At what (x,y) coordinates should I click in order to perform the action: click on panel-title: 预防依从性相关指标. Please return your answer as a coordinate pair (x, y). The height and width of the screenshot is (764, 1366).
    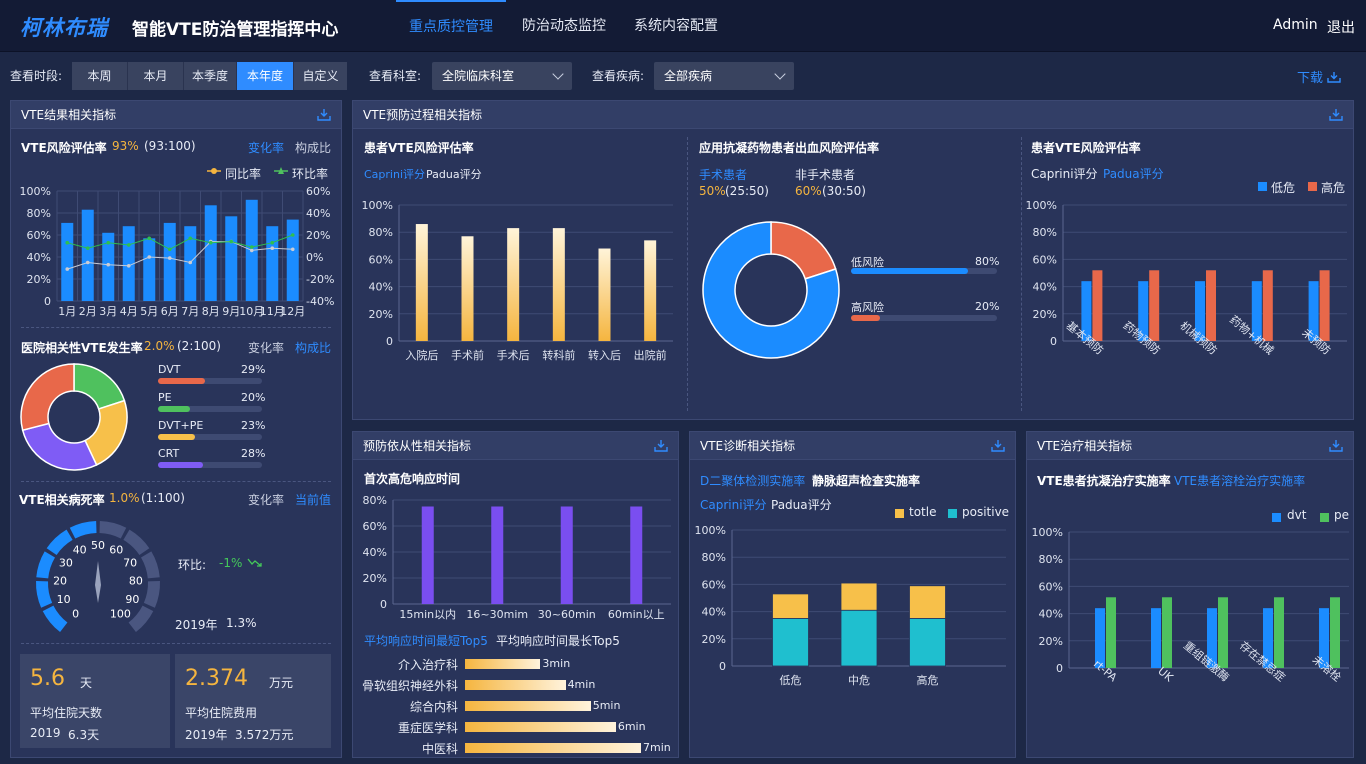
    Looking at the image, I should click on (417, 446).